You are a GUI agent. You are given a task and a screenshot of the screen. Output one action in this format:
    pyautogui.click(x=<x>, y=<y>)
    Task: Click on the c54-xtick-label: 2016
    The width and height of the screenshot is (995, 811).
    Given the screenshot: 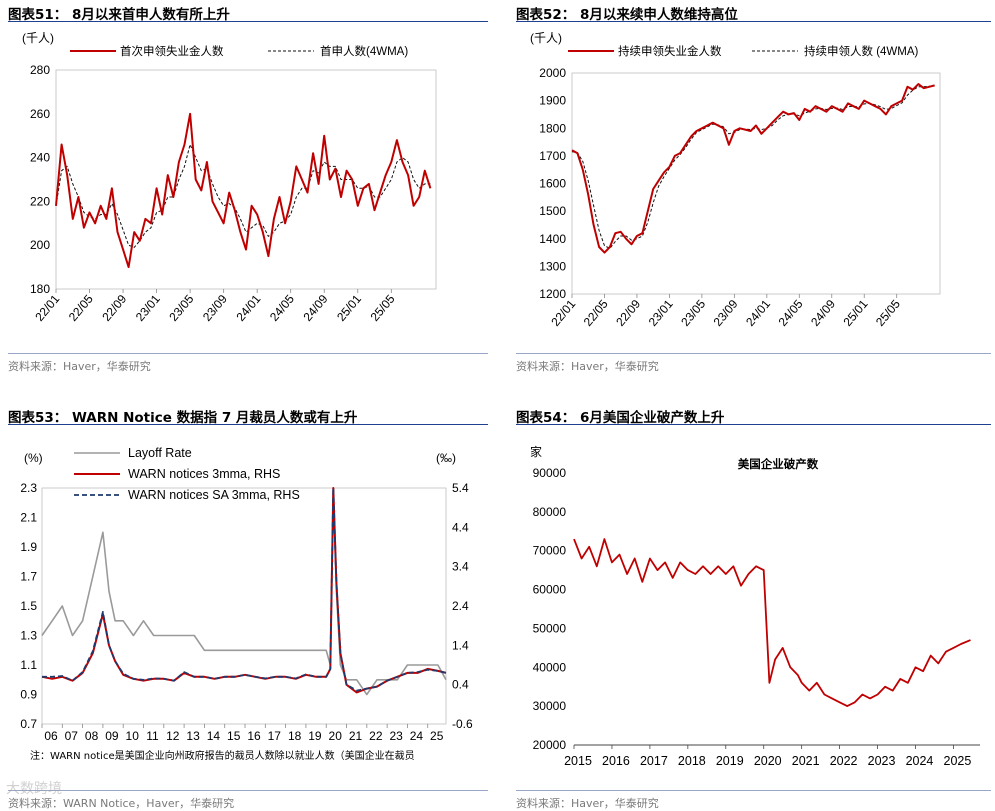 What is the action you would take?
    pyautogui.click(x=616, y=761)
    